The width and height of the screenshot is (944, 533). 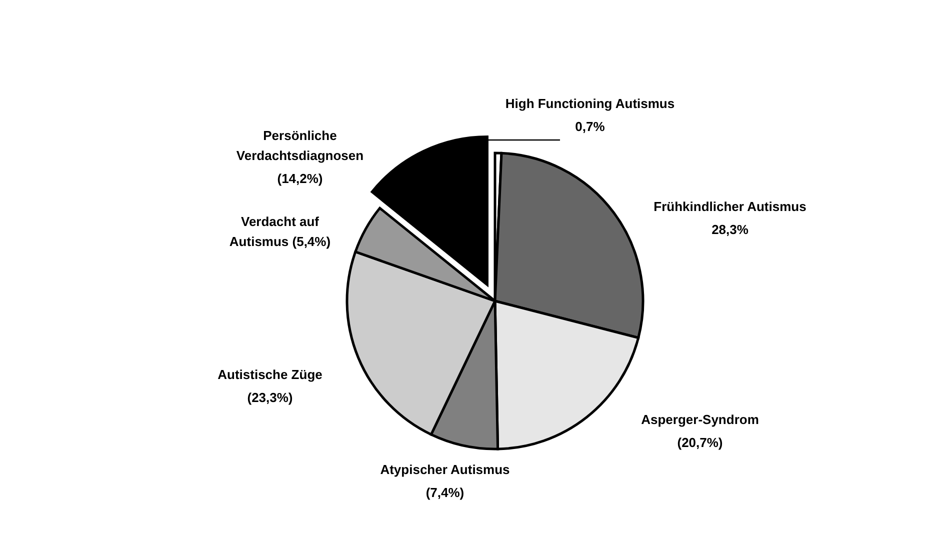 I want to click on data-label: (20,7%), so click(x=700, y=442).